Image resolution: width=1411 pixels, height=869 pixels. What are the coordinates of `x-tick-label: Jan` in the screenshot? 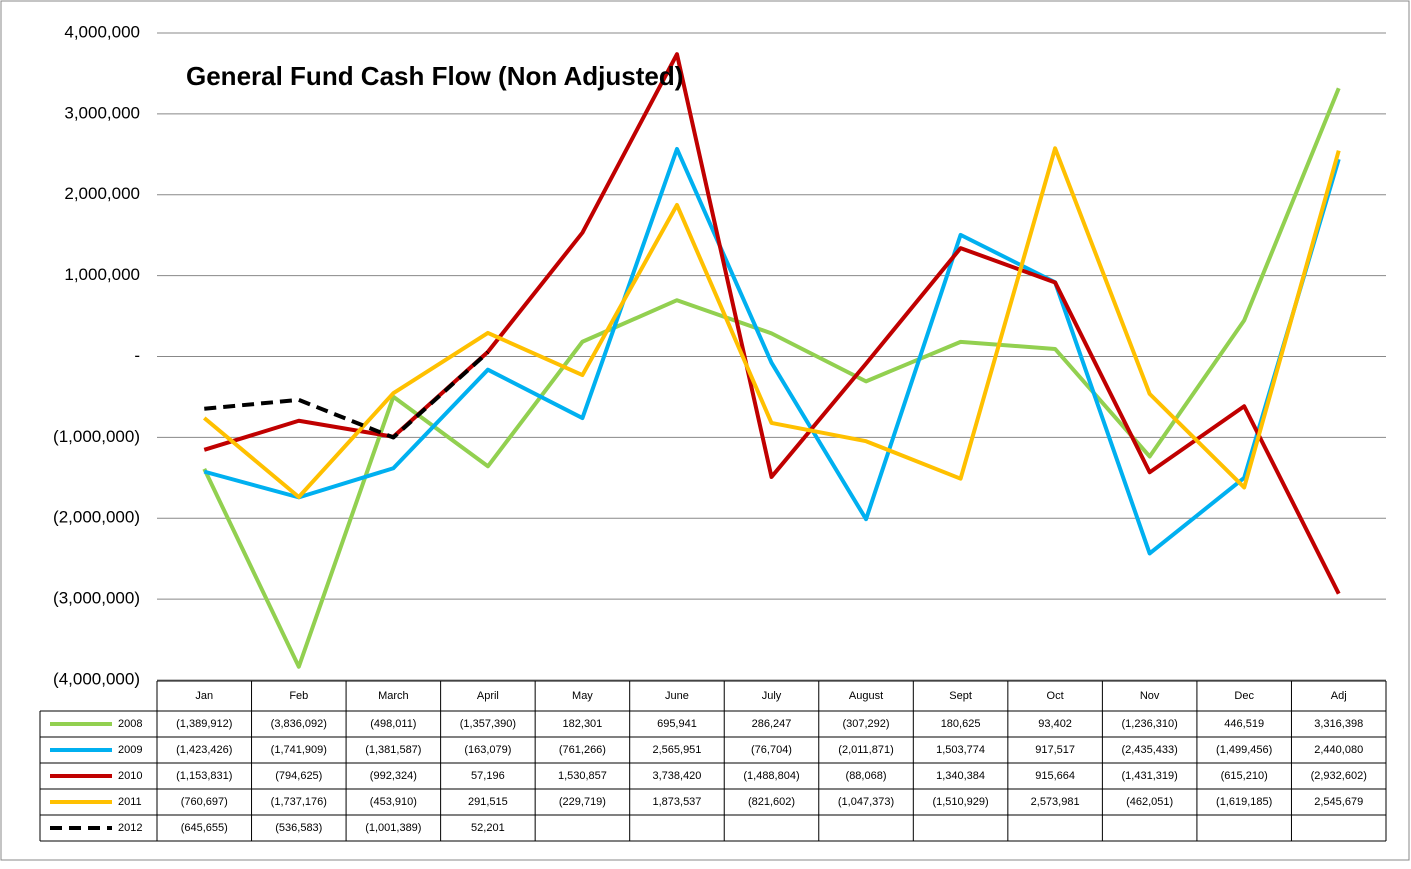 It's located at (204, 696).